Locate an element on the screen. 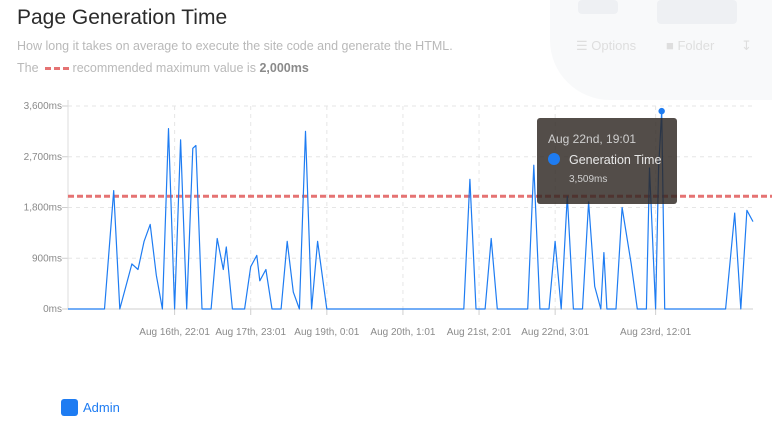 The height and width of the screenshot is (427, 772). y-tick-label: 900ms is located at coordinates (47, 258).